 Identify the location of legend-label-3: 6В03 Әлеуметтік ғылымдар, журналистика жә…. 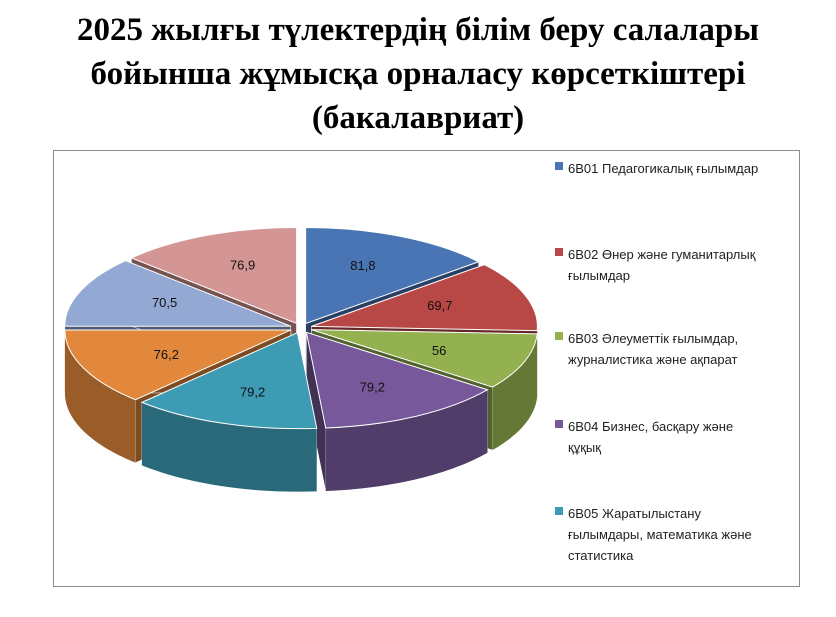
(653, 349).